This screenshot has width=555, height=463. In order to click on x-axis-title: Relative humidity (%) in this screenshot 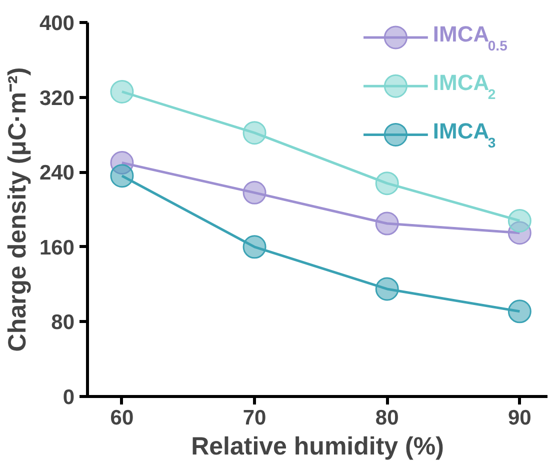, I will do `click(317, 446)`.